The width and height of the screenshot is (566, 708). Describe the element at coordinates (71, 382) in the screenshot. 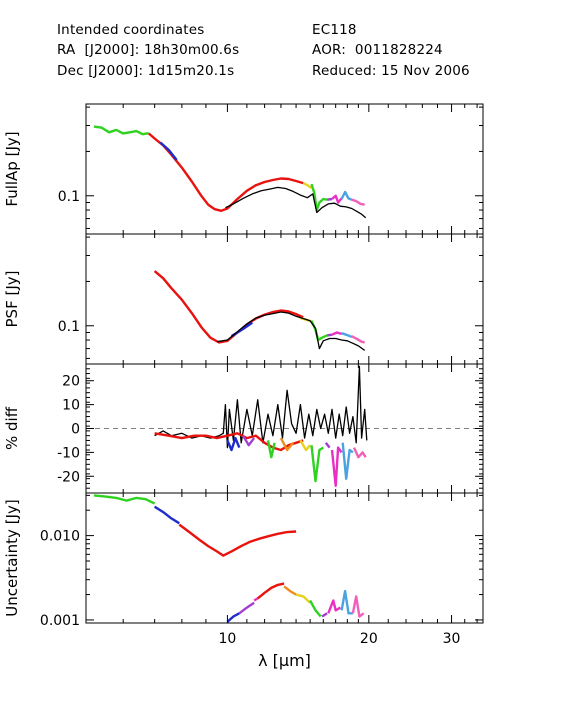

I see `y-tick-label: 20` at that location.